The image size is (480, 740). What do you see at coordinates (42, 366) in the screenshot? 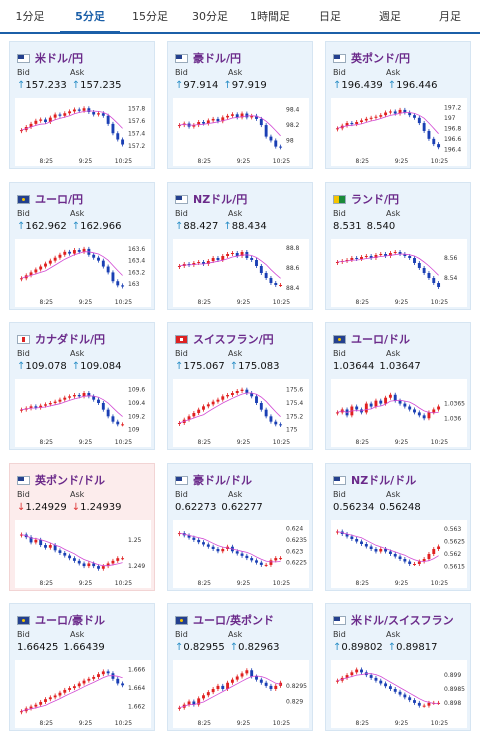
I see `bid-value: ↑109.078` at bounding box center [42, 366].